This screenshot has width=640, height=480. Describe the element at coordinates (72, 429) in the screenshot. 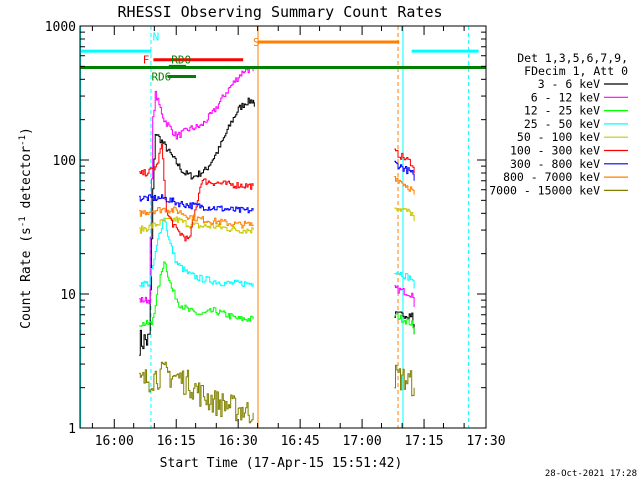

I see `y-tick-label-0: 1` at that location.